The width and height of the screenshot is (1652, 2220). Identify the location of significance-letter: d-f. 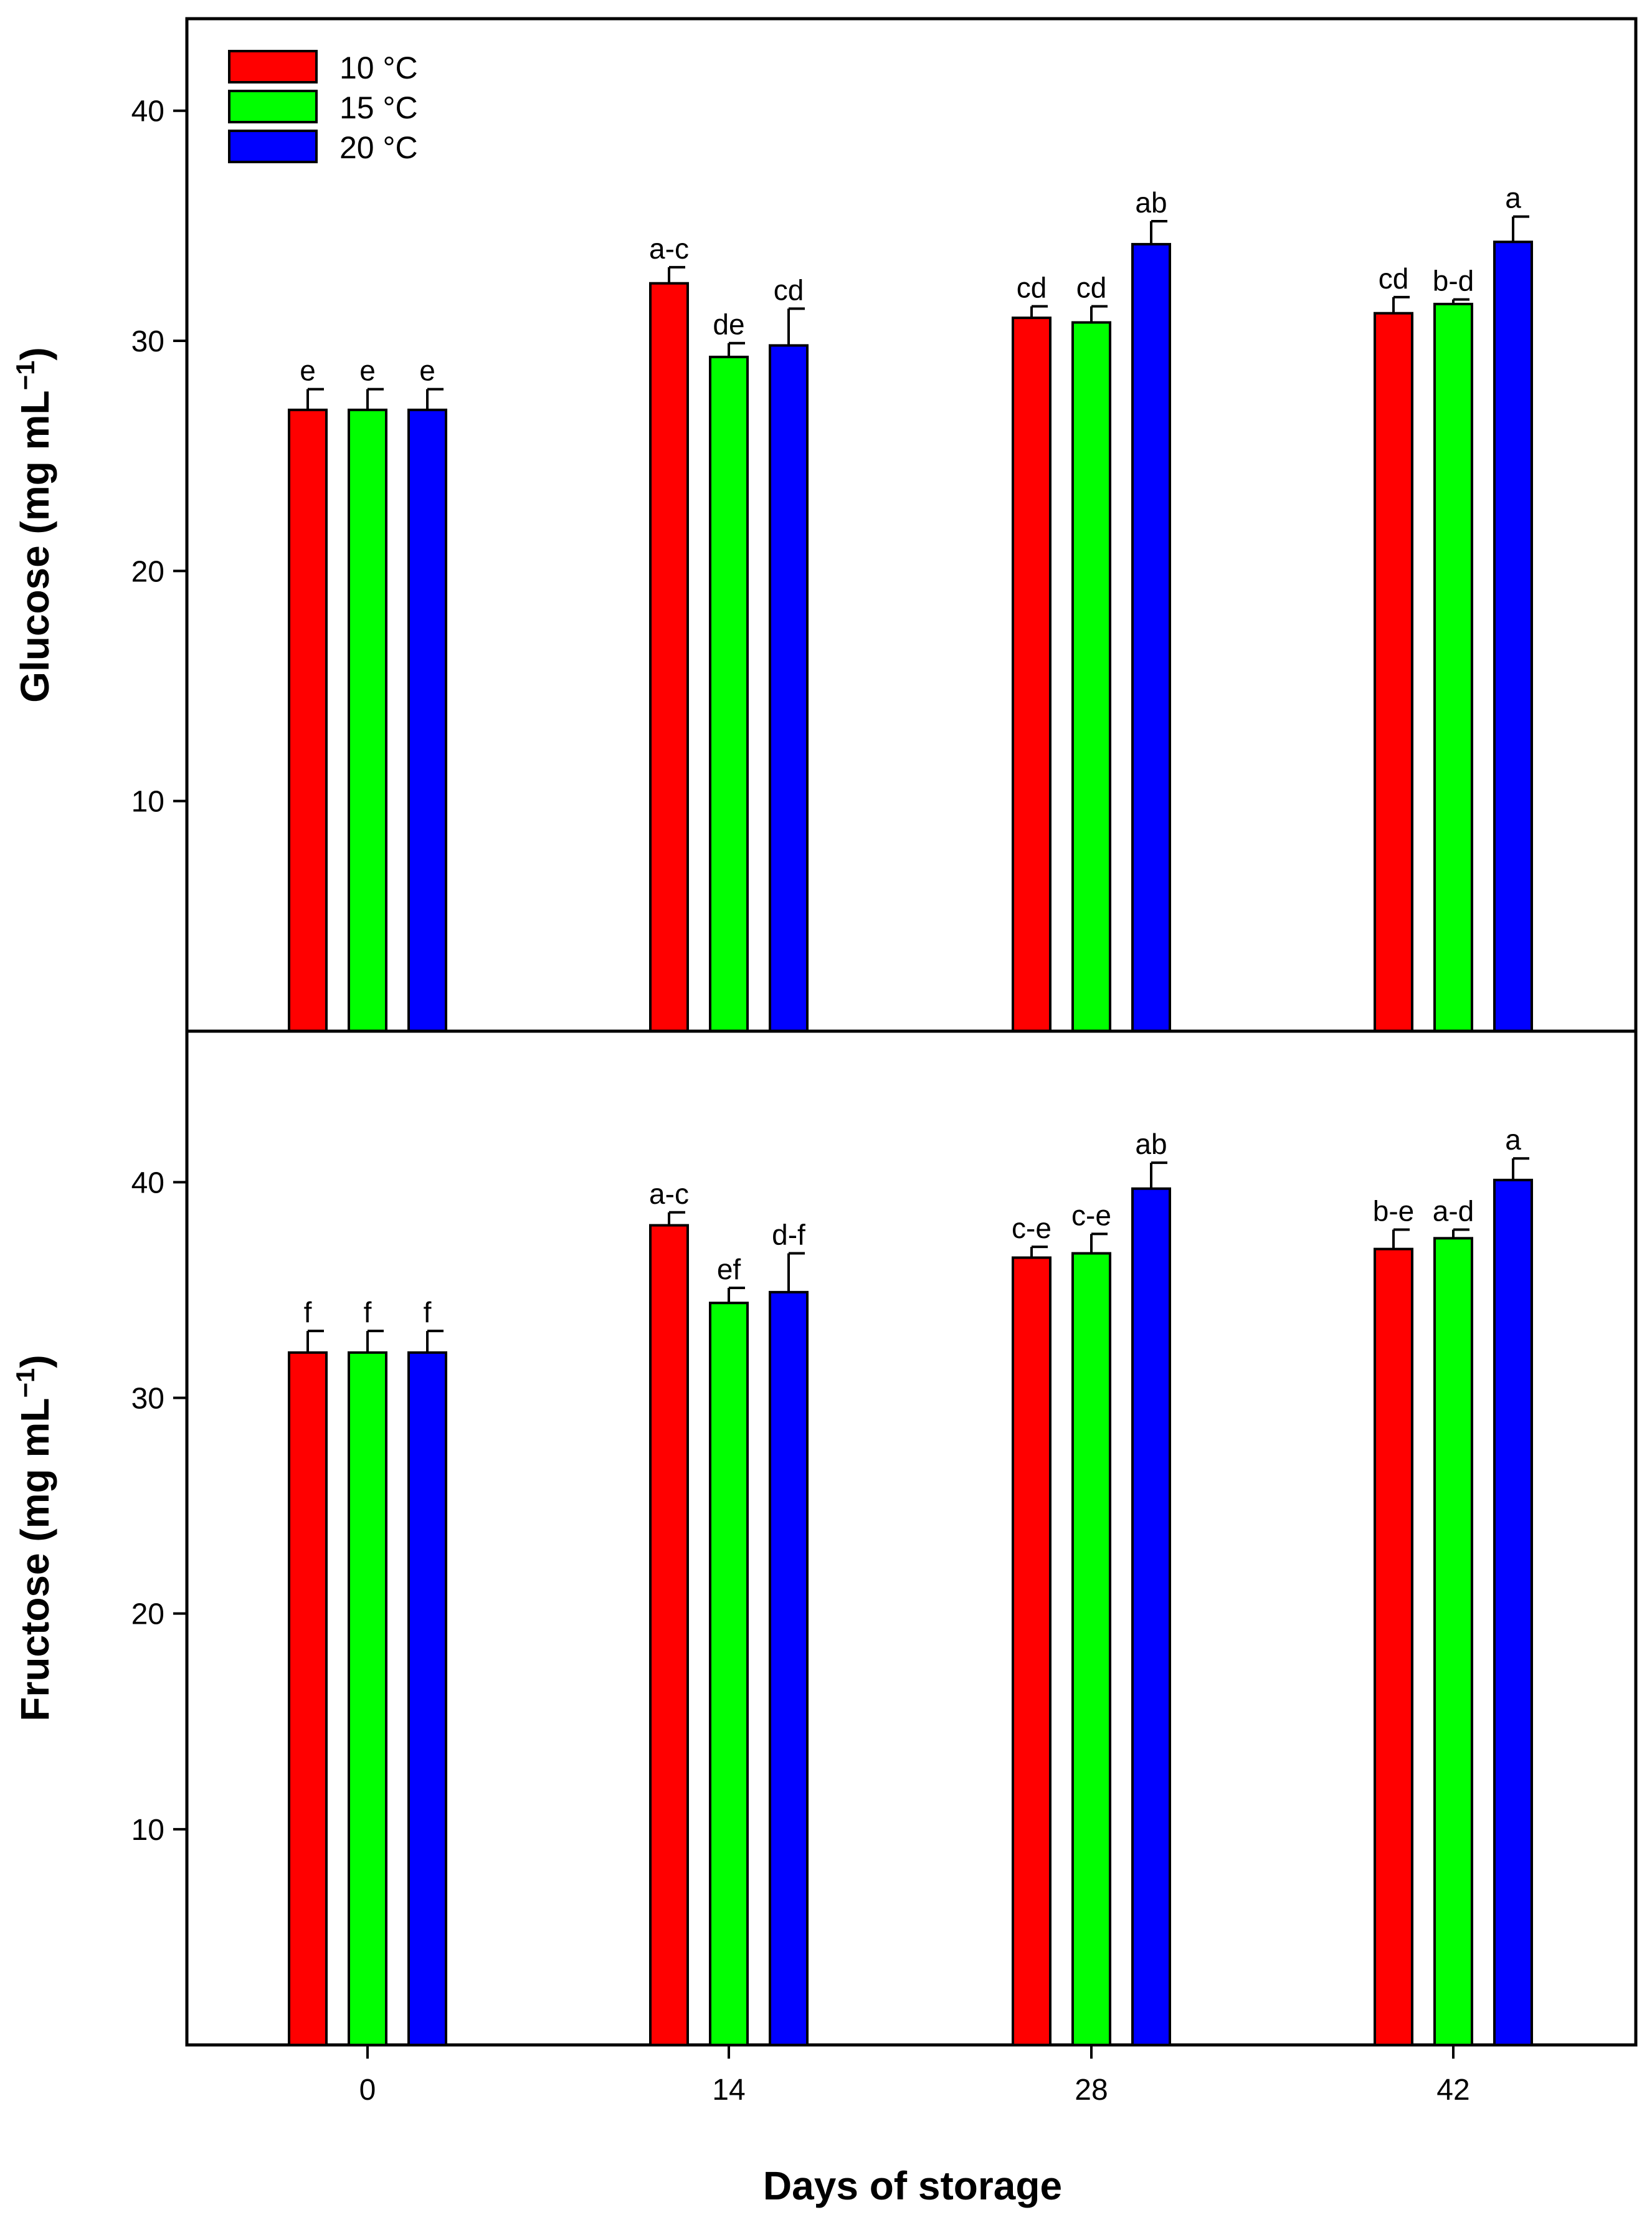
(788, 1235).